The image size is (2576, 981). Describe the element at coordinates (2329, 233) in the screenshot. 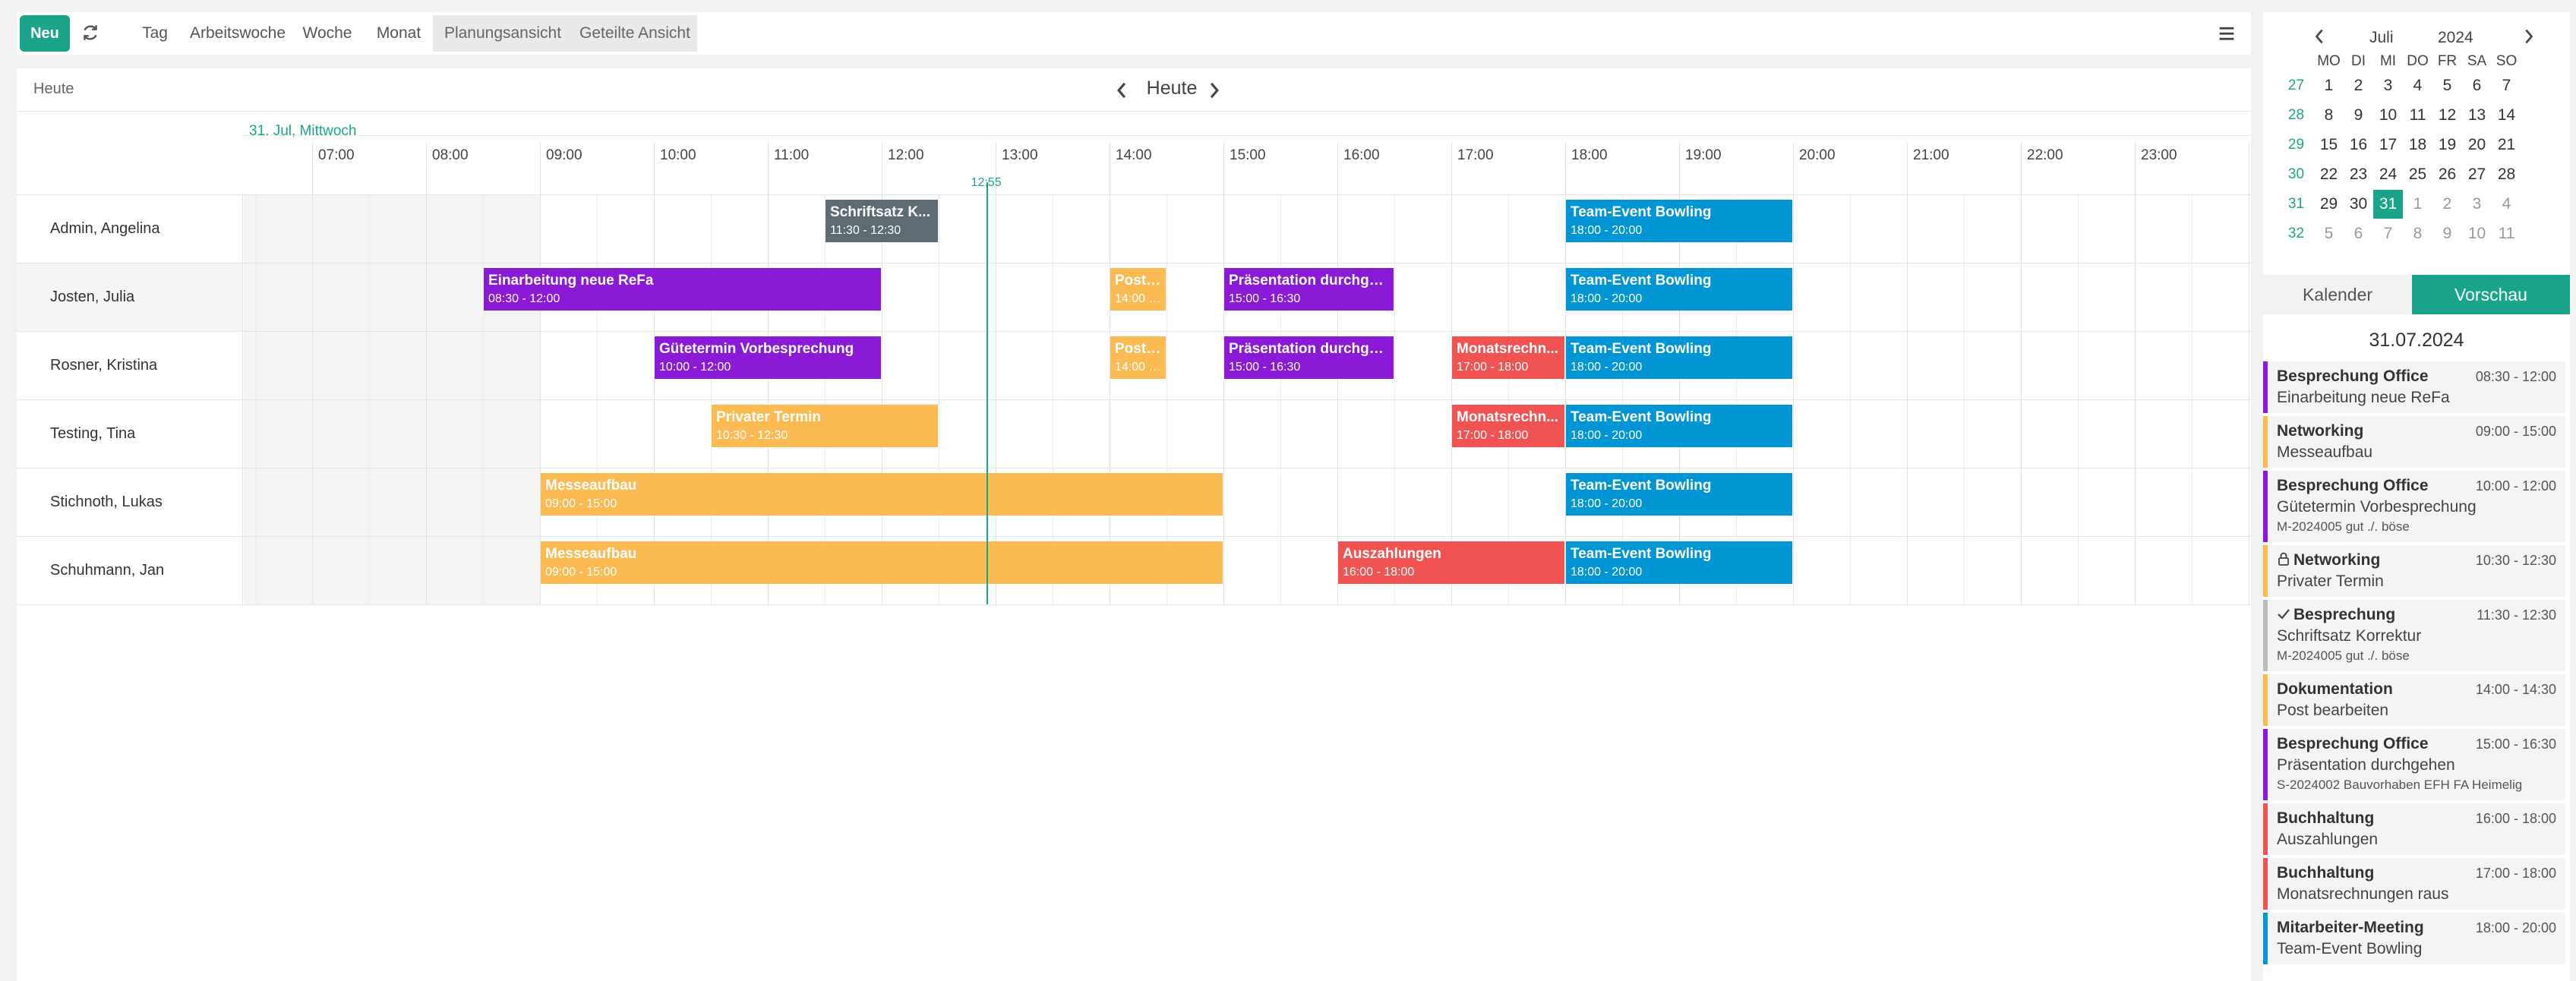

I see `calendar-day: 5` at that location.